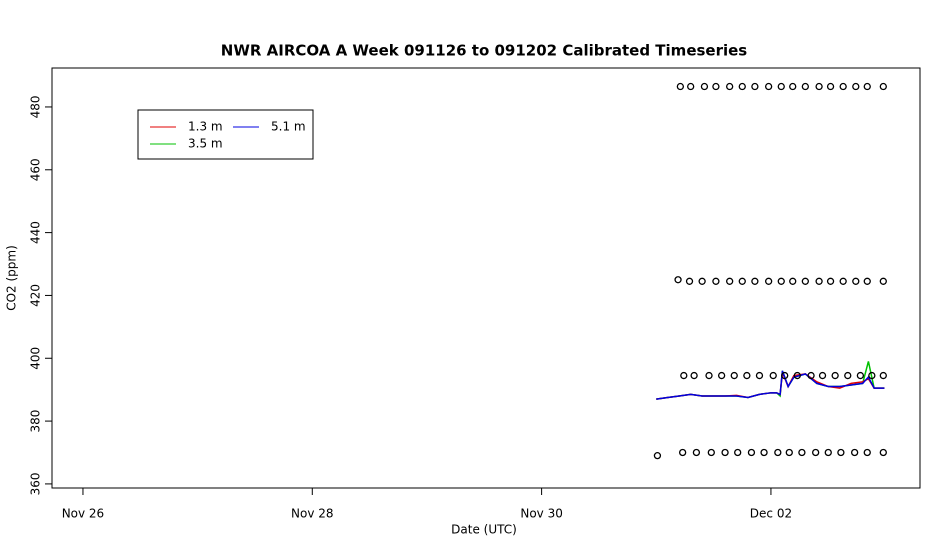 The width and height of the screenshot is (936, 540). I want to click on y-tick-label: 380, so click(36, 421).